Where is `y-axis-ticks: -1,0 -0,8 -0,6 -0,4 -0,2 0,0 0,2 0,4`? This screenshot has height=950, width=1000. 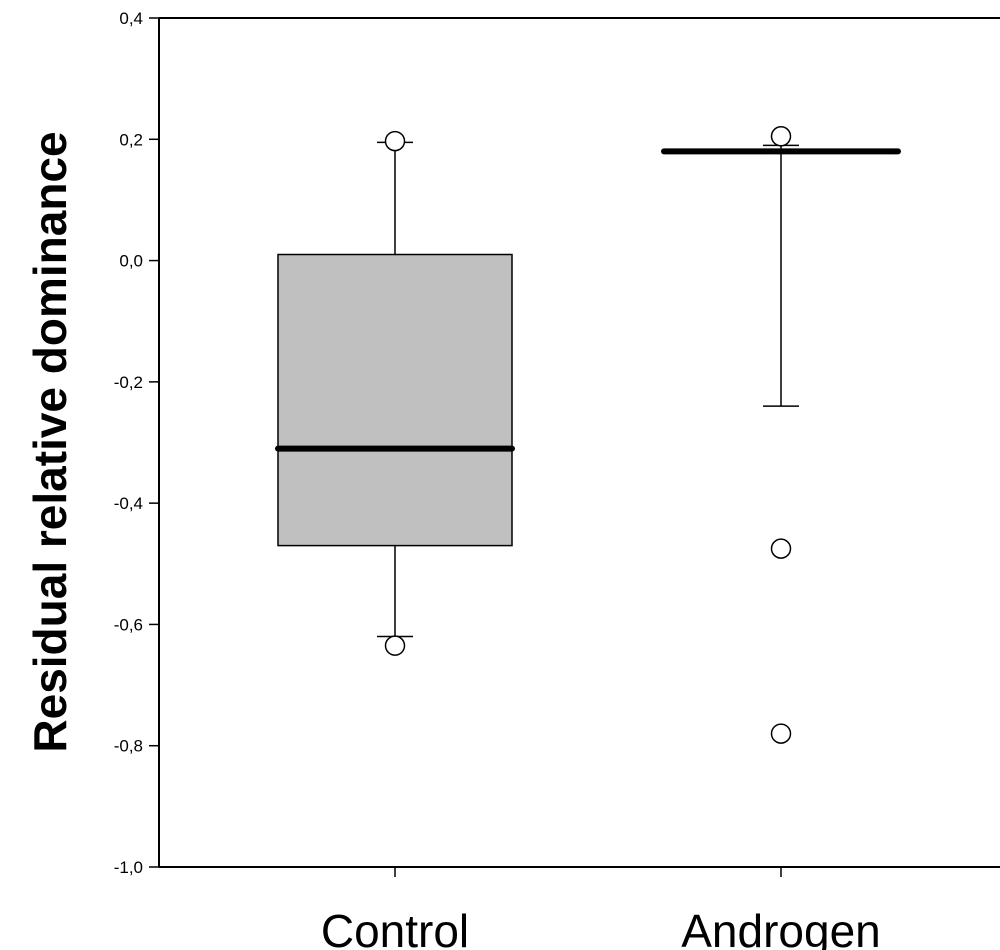 y-axis-ticks: -1,0 -0,8 -0,6 -0,4 -0,2 0,0 0,2 0,4 is located at coordinates (136, 443).